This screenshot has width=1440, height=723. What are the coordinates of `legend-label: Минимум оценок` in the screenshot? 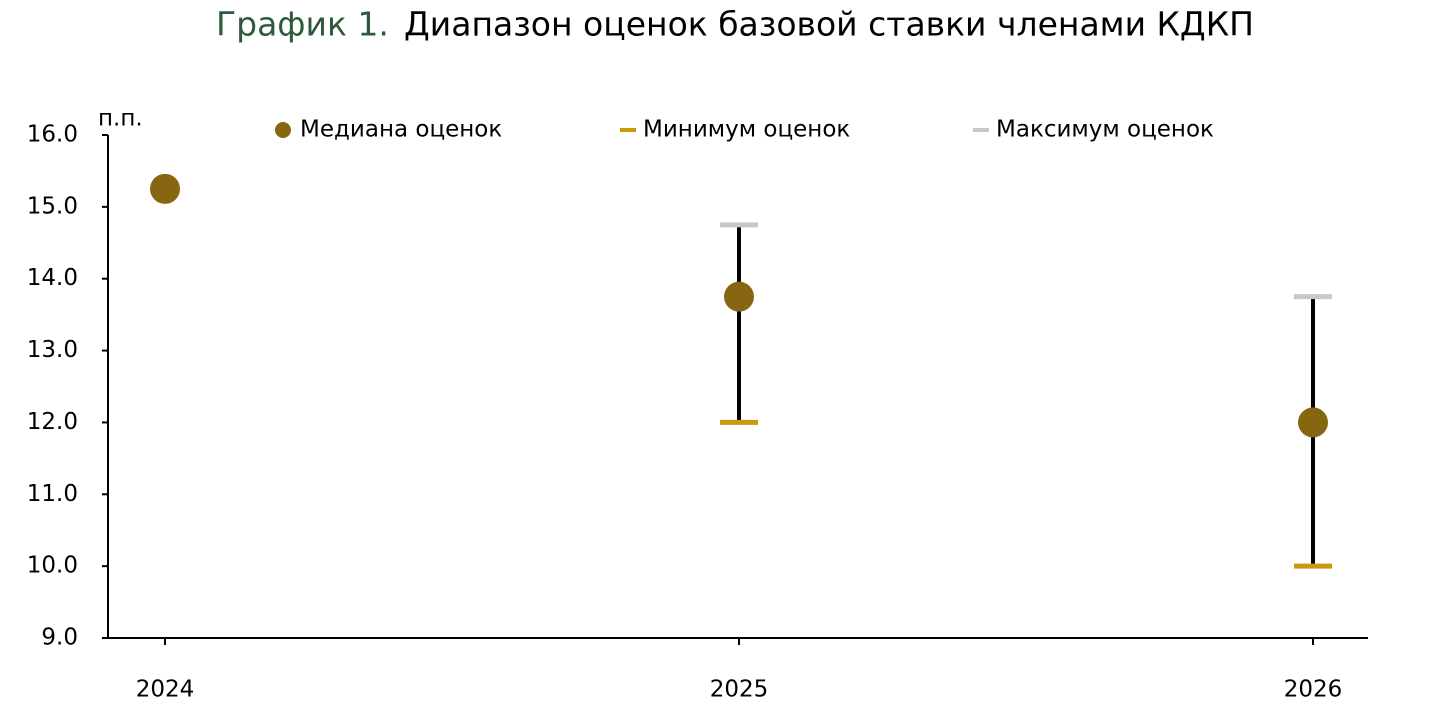 It's located at (746, 130).